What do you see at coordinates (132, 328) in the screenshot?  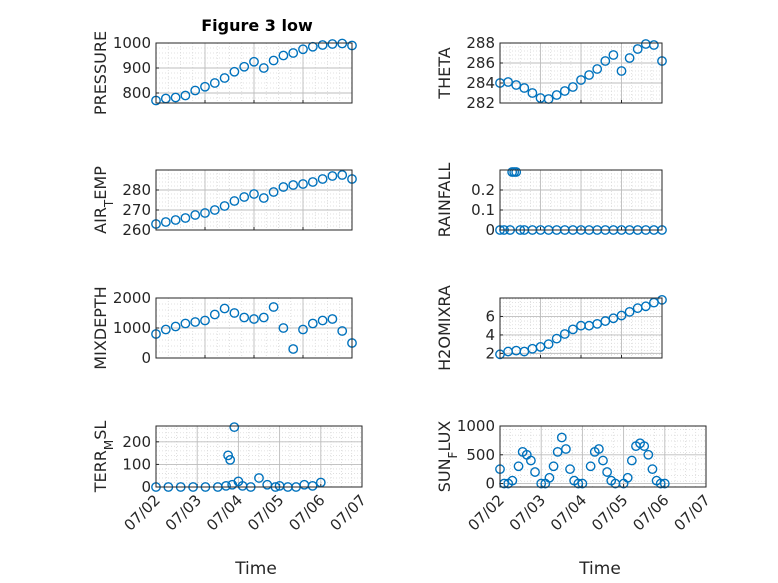 I see `mixdepth-y-tick-label: 1000` at bounding box center [132, 328].